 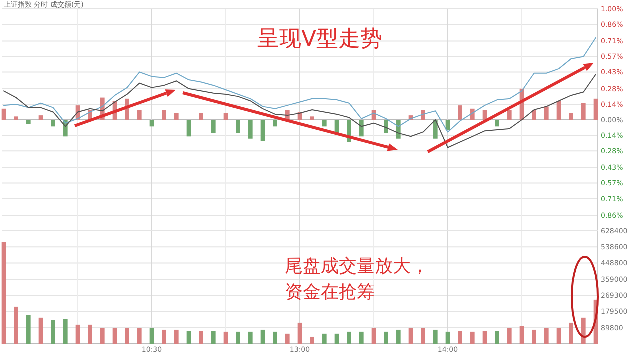 I want to click on annotation: 尾盘成交量放大，资金在抢筹, so click(x=357, y=280).